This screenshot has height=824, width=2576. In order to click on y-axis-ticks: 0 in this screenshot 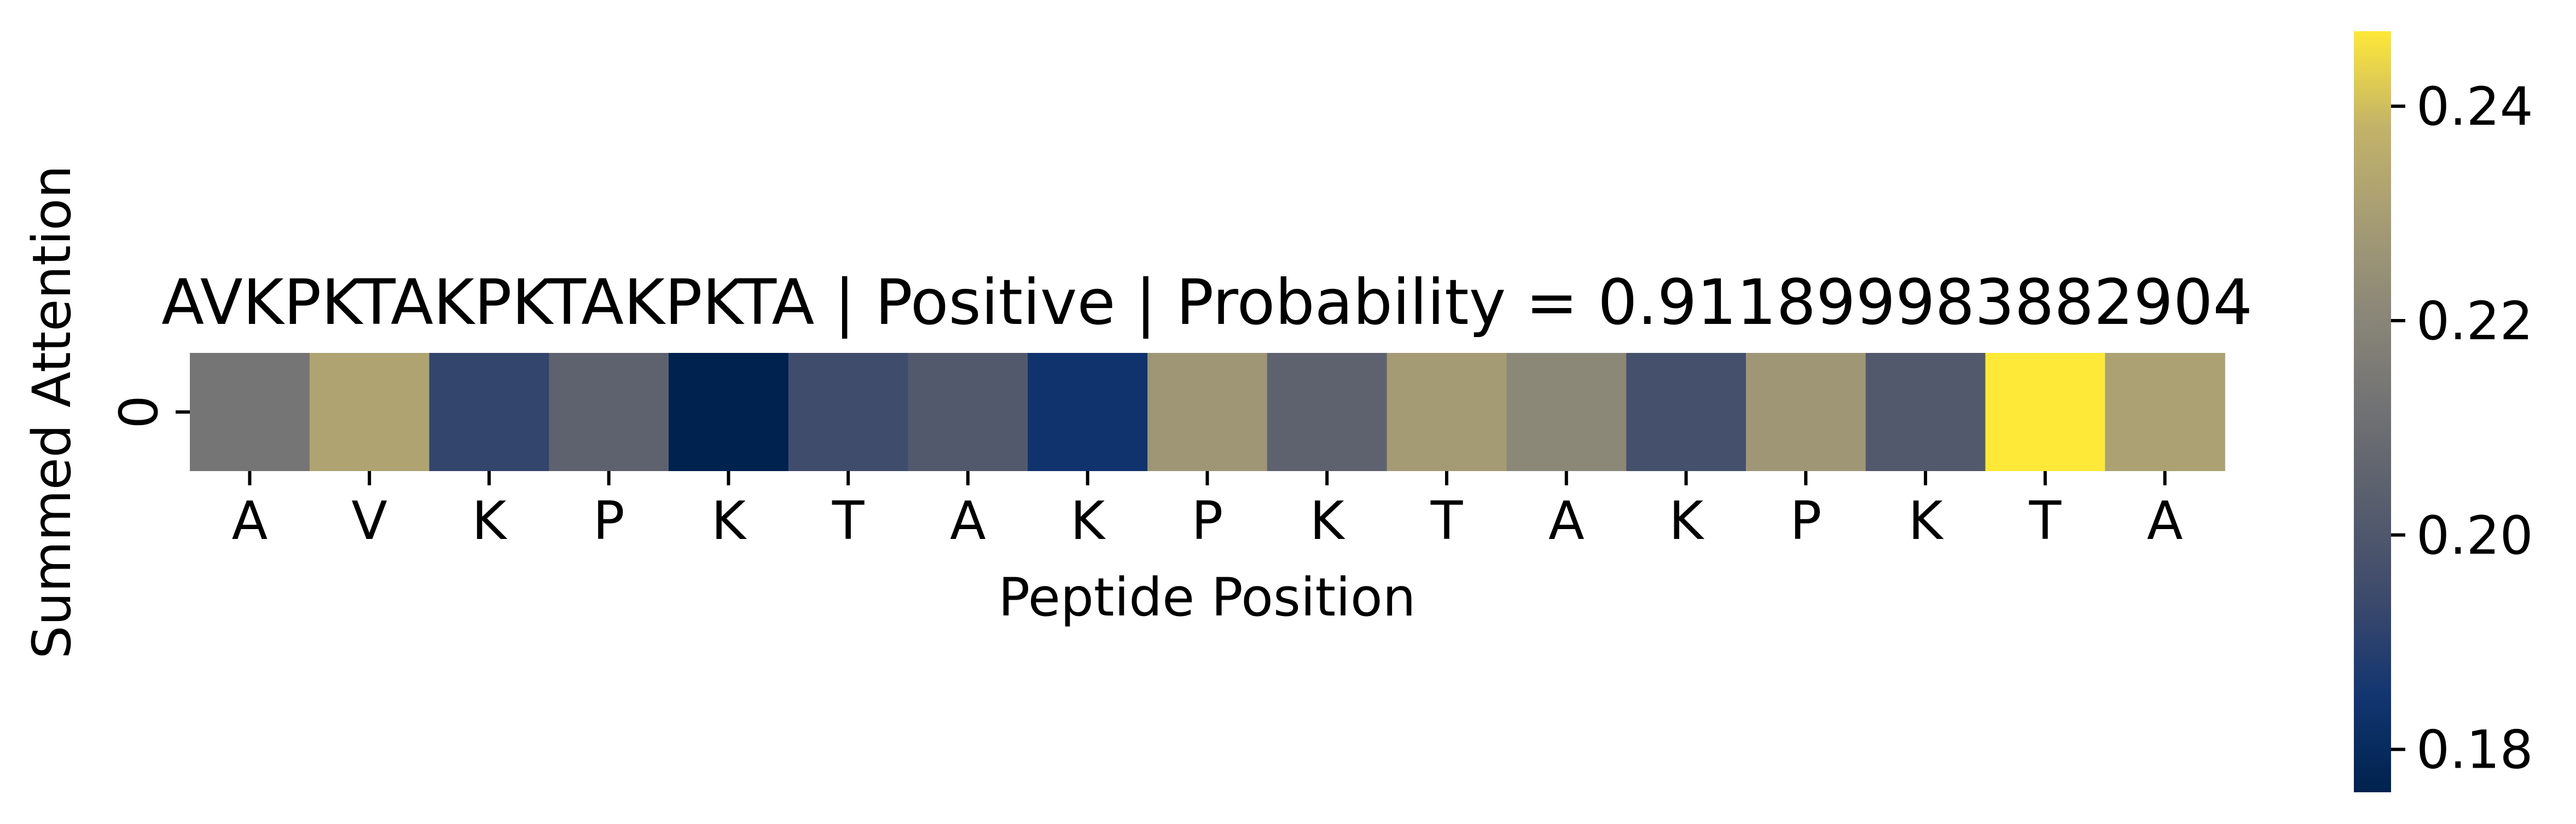, I will do `click(149, 412)`.